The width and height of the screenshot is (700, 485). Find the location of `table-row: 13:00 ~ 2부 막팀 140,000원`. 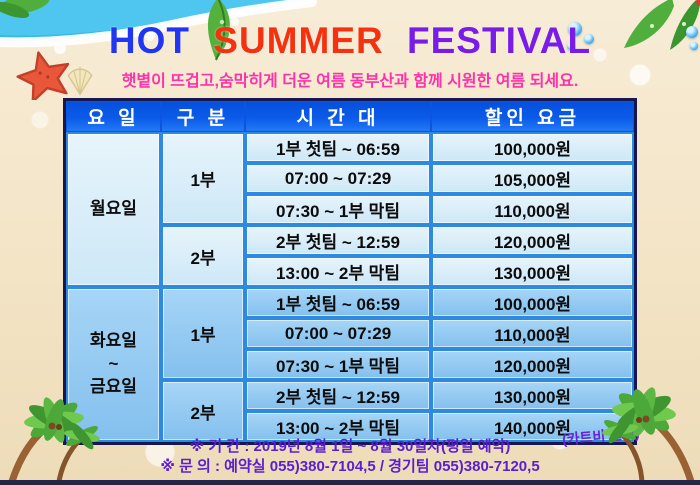

table-row: 13:00 ~ 2부 막팀 140,000원 is located at coordinates (350, 426).